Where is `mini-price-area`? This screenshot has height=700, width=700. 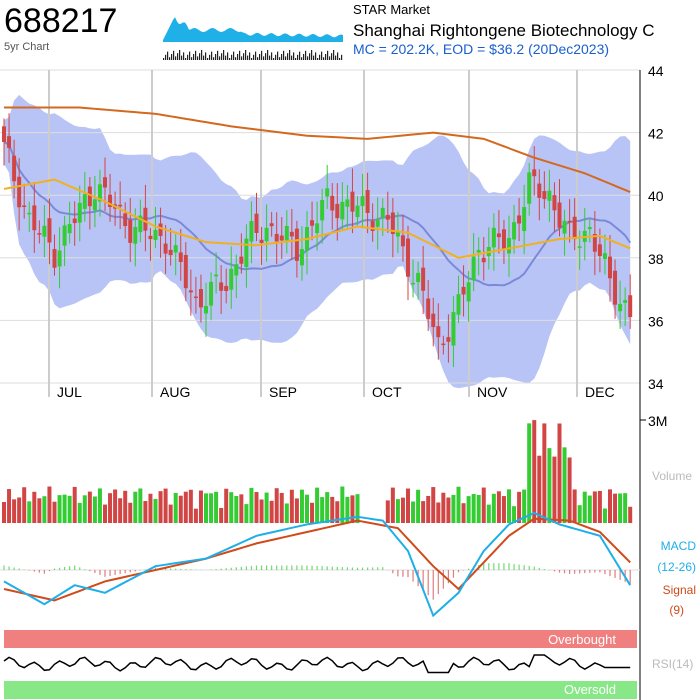 mini-price-area is located at coordinates (253, 29).